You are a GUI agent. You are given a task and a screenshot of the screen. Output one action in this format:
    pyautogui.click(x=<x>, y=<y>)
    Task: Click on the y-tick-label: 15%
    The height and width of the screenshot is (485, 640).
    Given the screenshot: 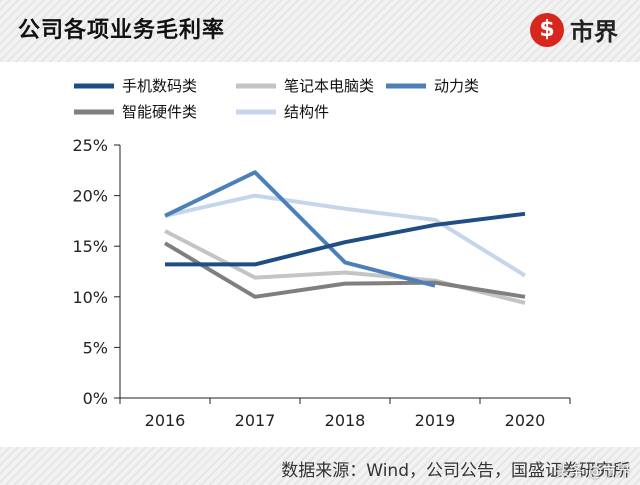 What is the action you would take?
    pyautogui.click(x=90, y=246)
    